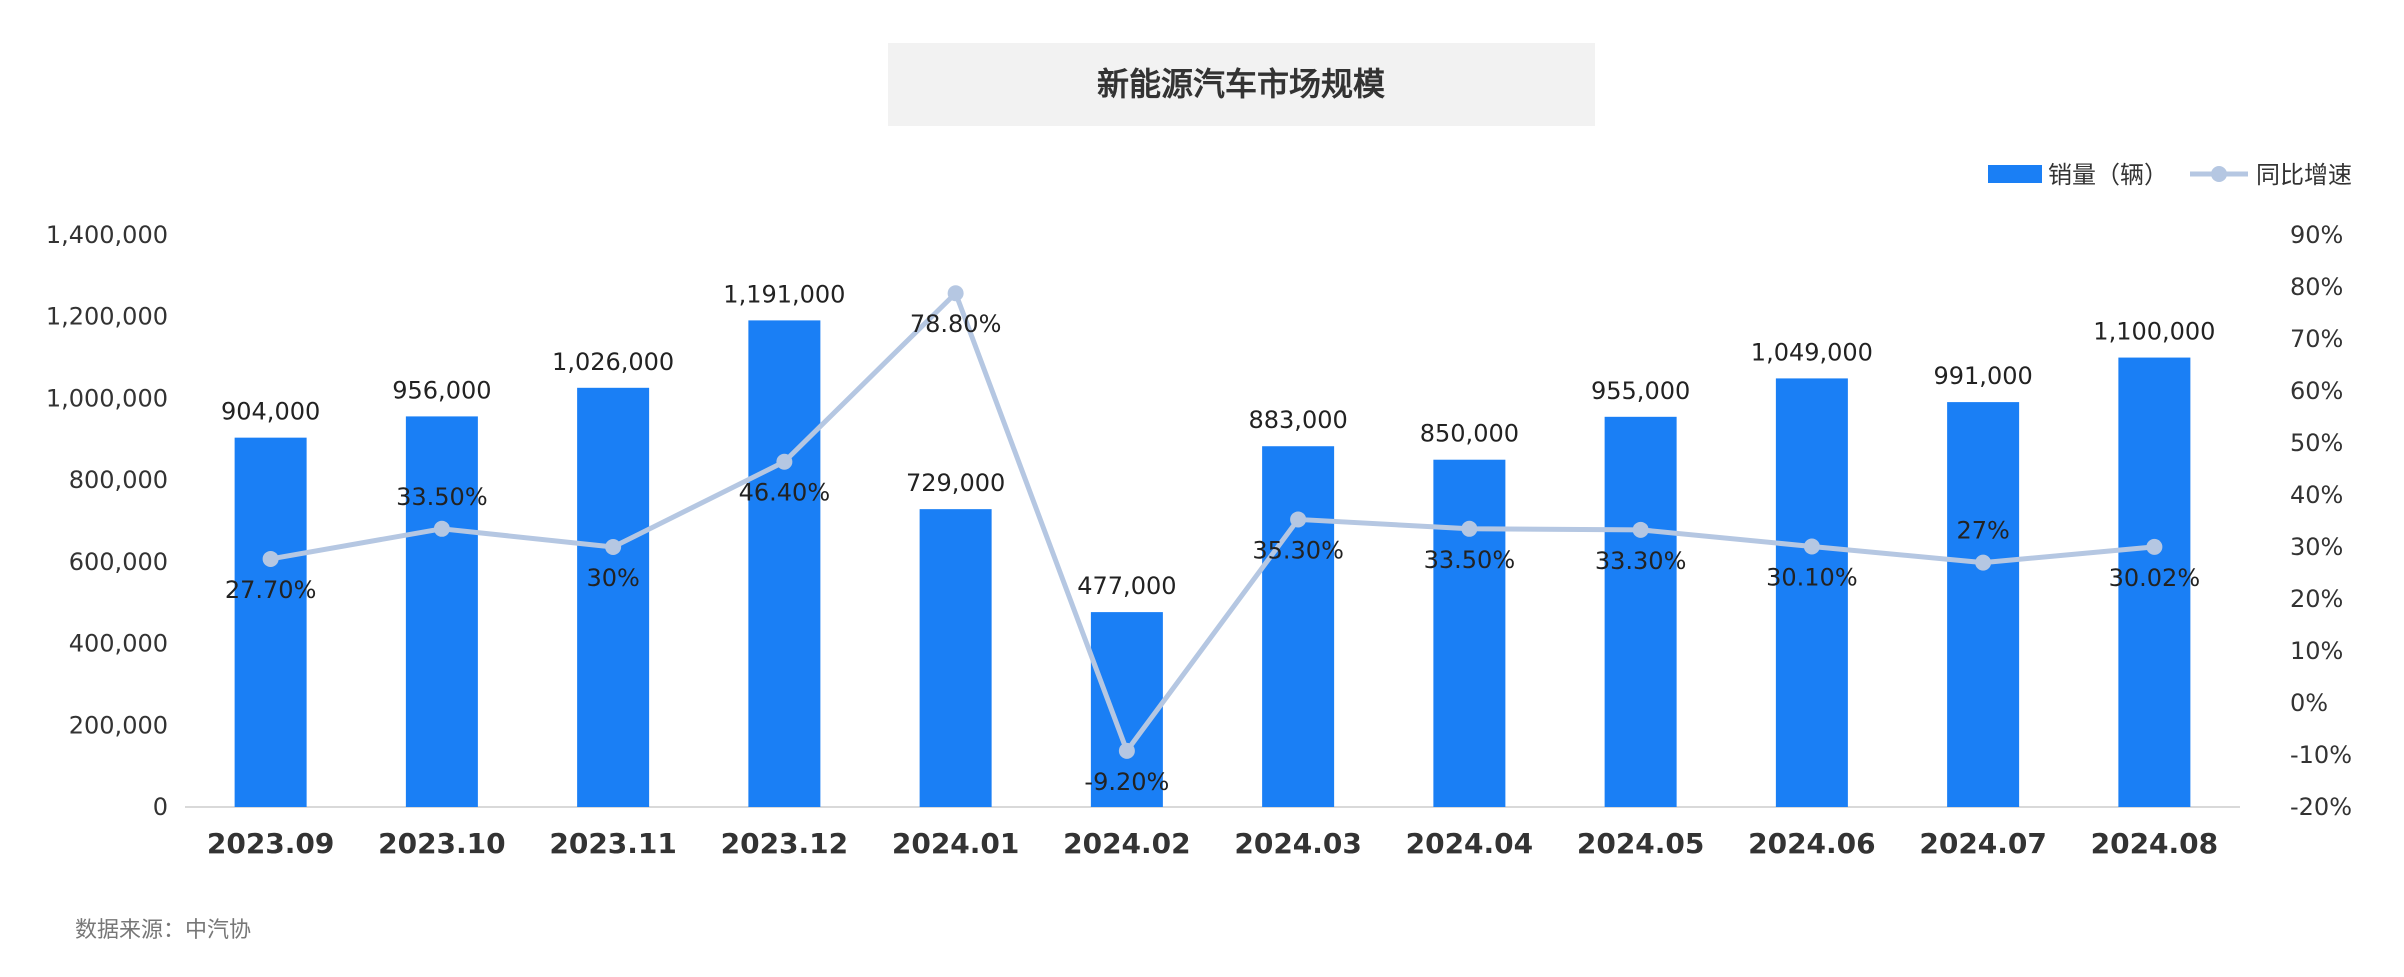 The image size is (2404, 977). What do you see at coordinates (1298, 843) in the screenshot?
I see `x-axis-tick-label: 2024.03` at bounding box center [1298, 843].